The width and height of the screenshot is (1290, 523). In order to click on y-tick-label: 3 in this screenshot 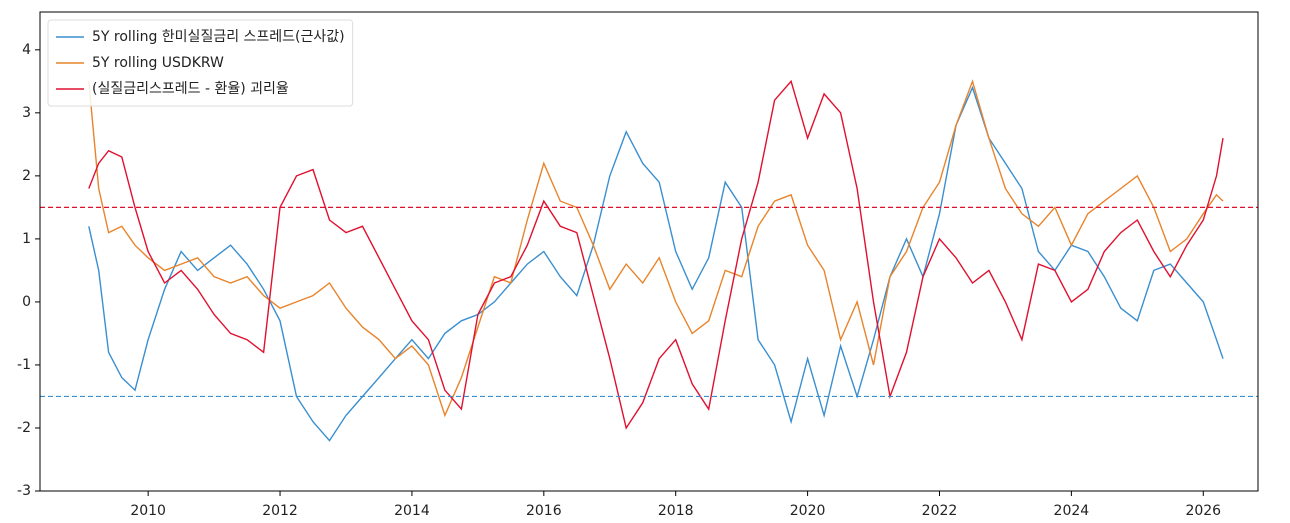, I will do `click(26, 113)`.